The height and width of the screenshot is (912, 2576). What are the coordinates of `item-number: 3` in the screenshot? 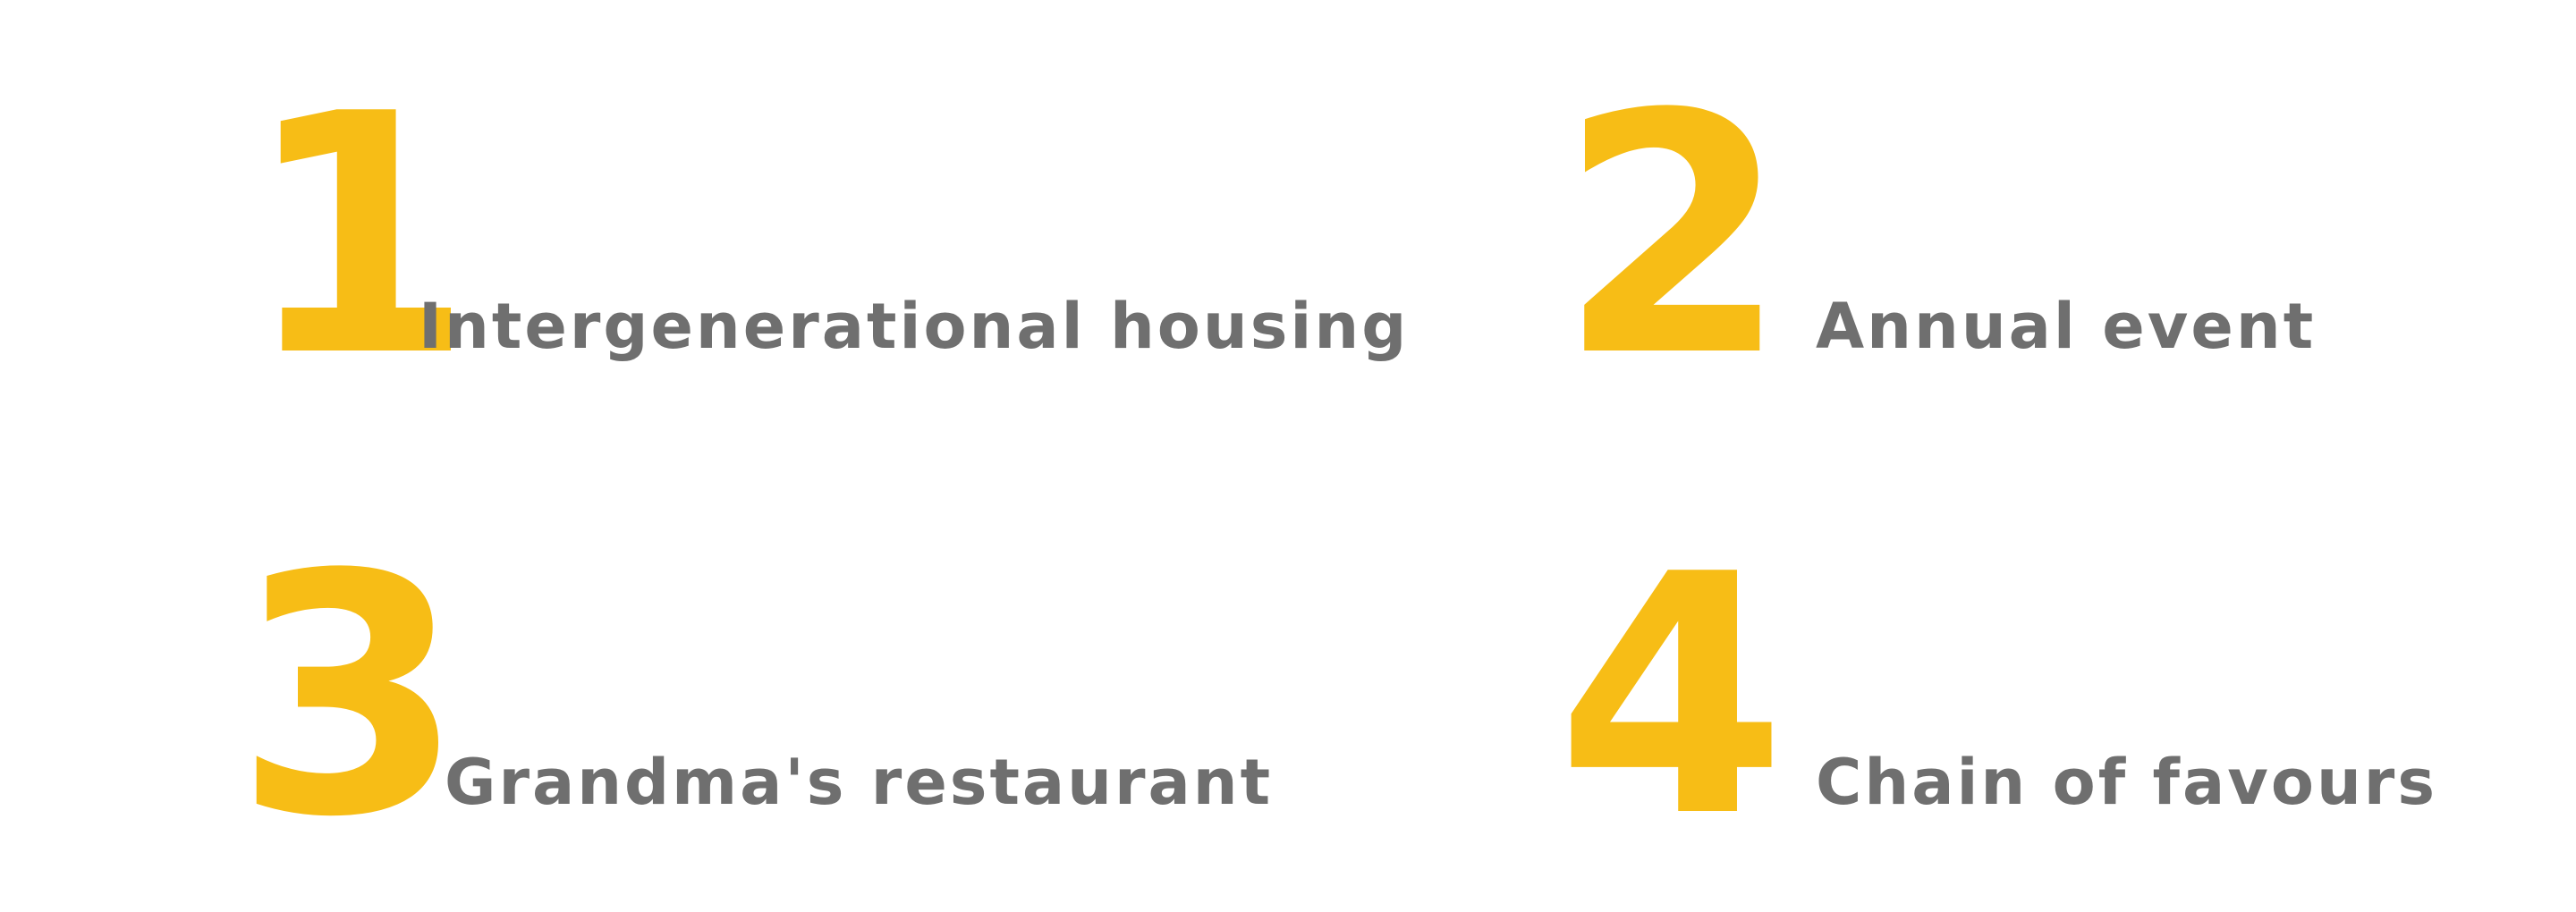 It's located at (349, 698).